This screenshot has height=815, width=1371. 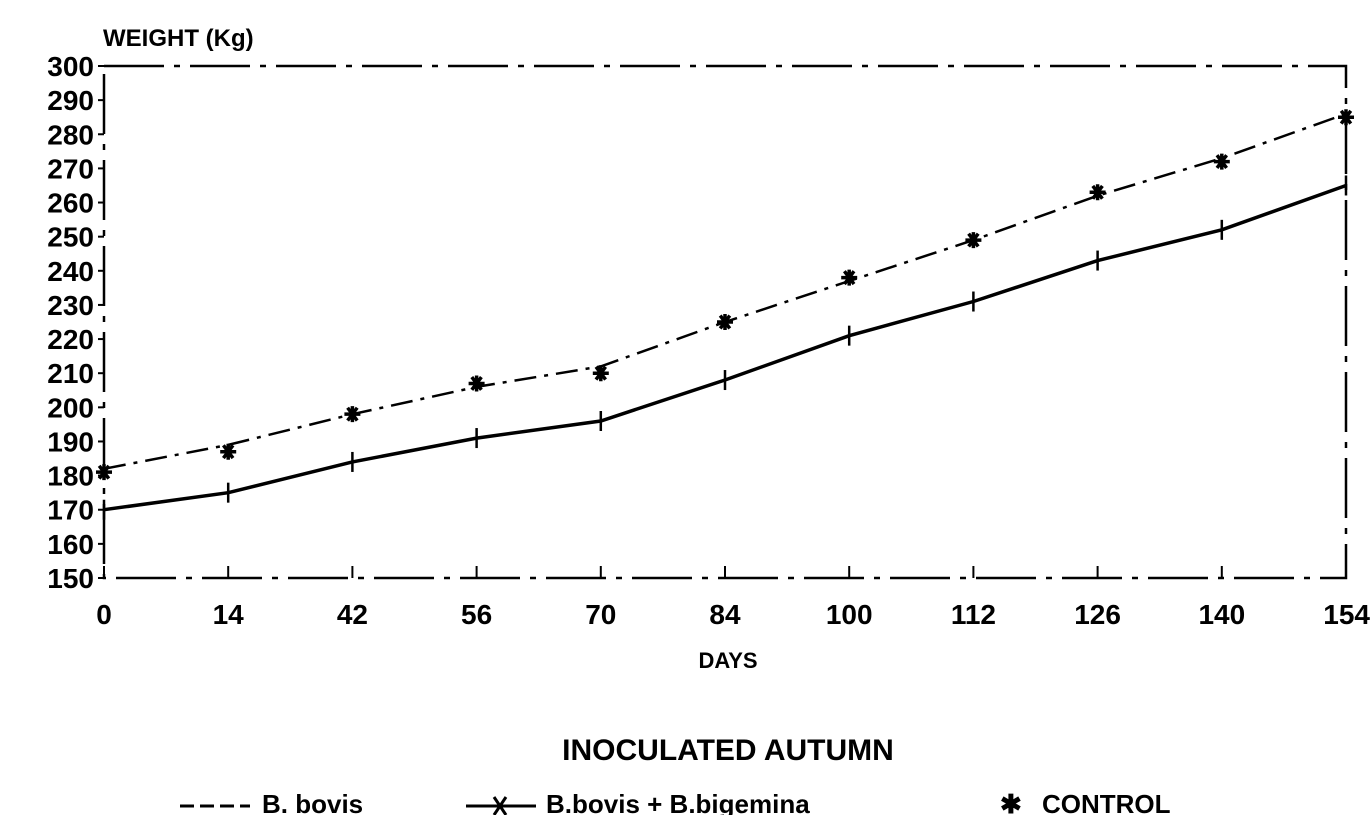 I want to click on y-tick-label: 250, so click(x=70, y=237).